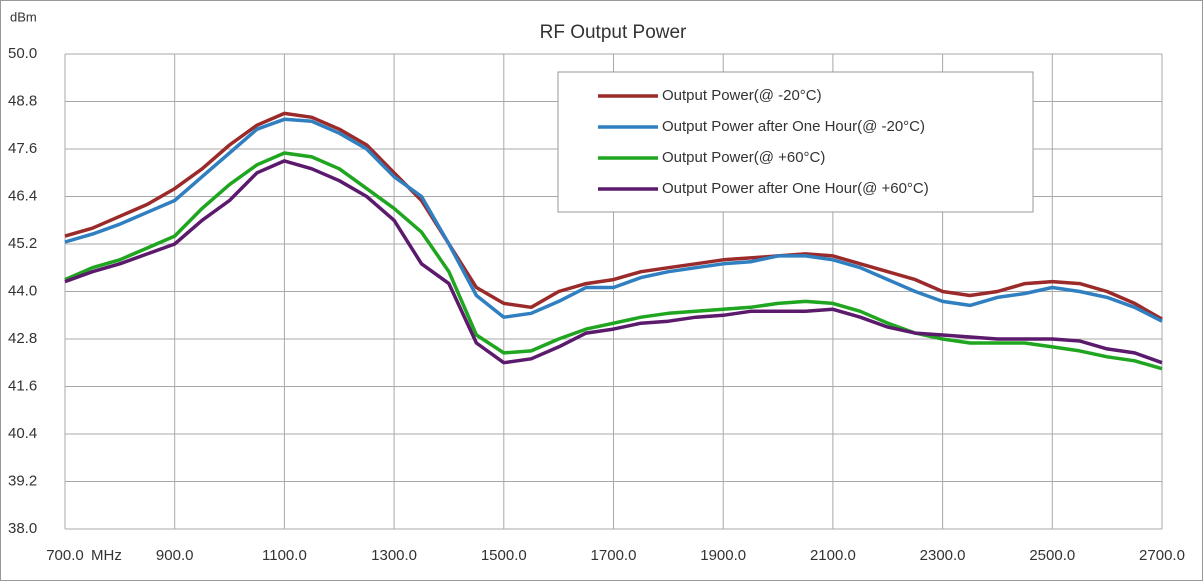 The height and width of the screenshot is (581, 1203). I want to click on y-tick-label: 47.6, so click(22, 148).